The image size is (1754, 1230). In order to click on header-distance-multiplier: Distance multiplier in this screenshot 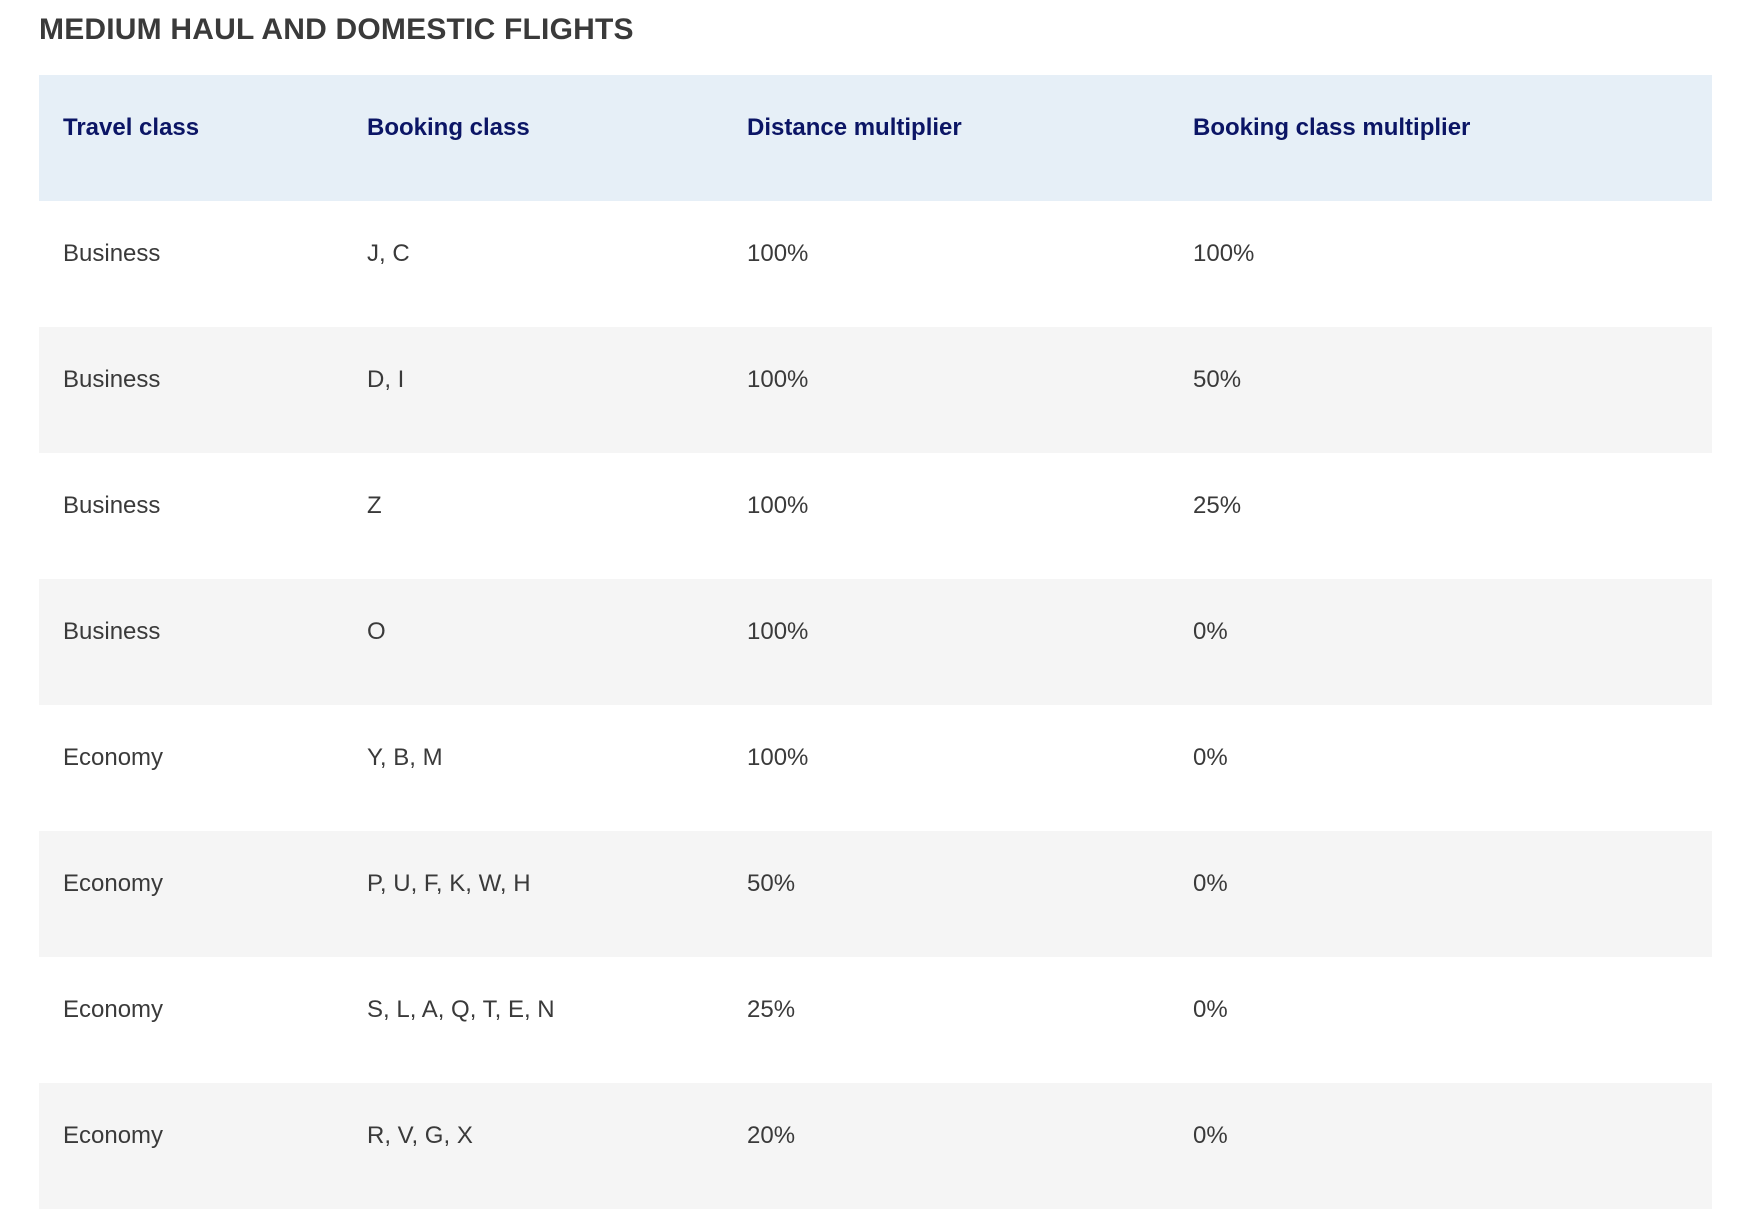, I will do `click(854, 127)`.